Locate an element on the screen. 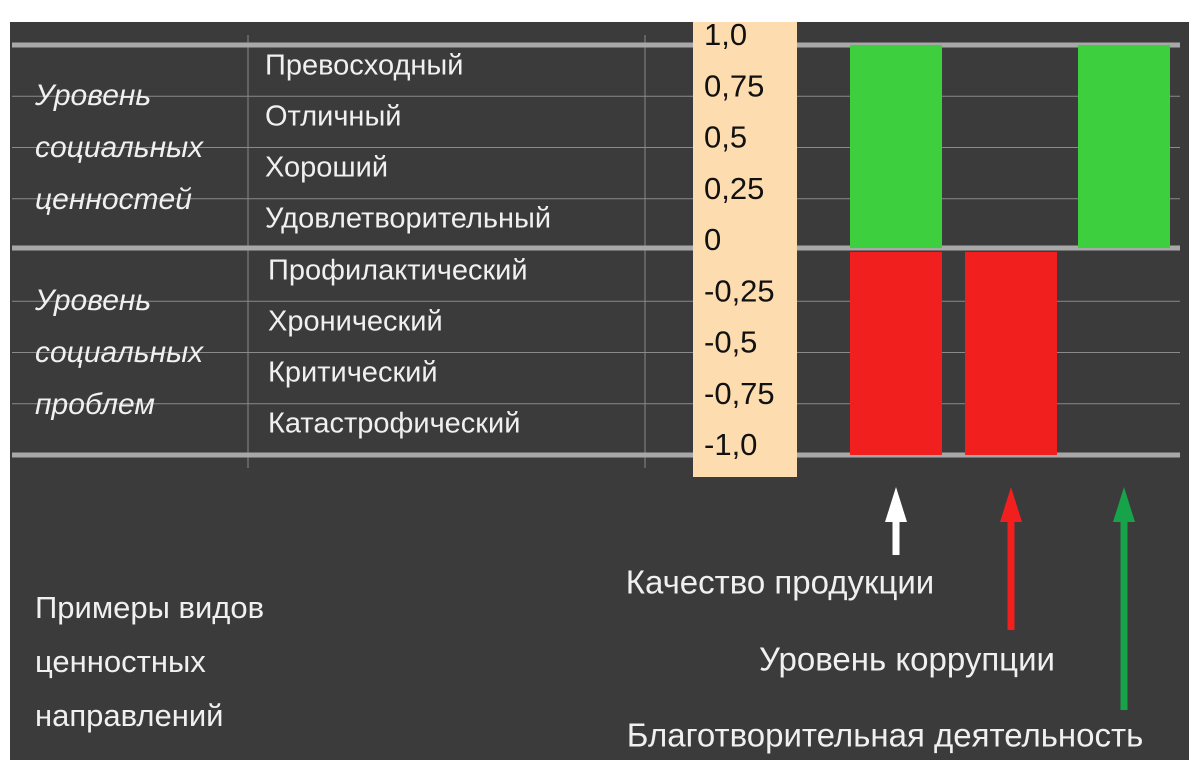  bar-label: Уровень коррупции is located at coordinates (907, 659).